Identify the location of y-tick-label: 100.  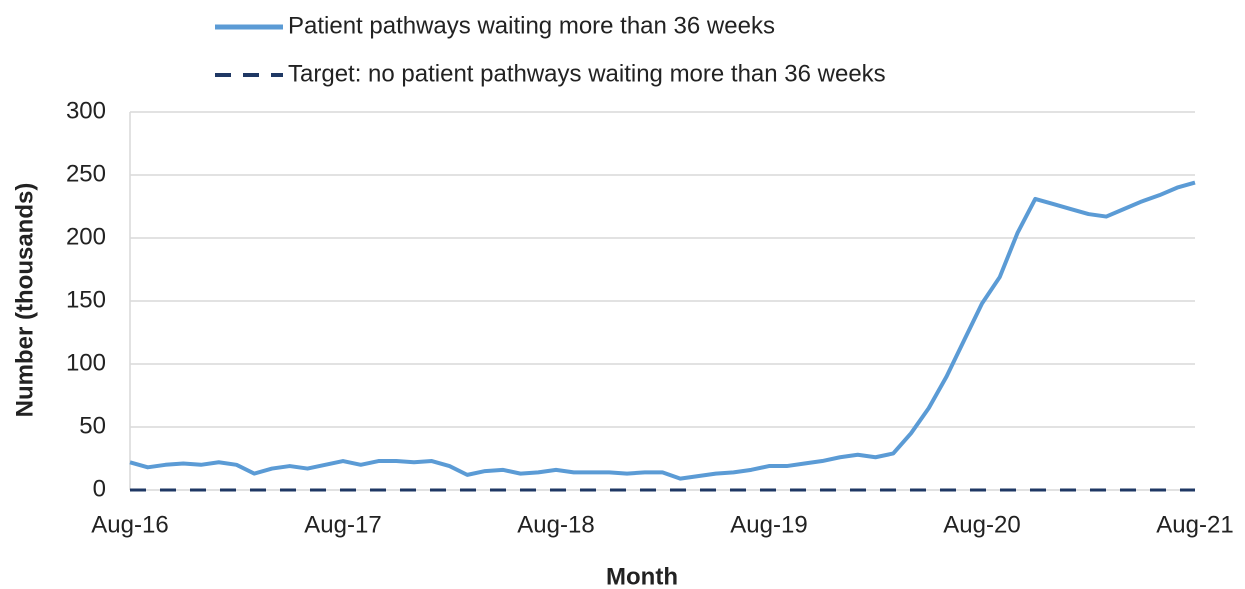
(86, 362).